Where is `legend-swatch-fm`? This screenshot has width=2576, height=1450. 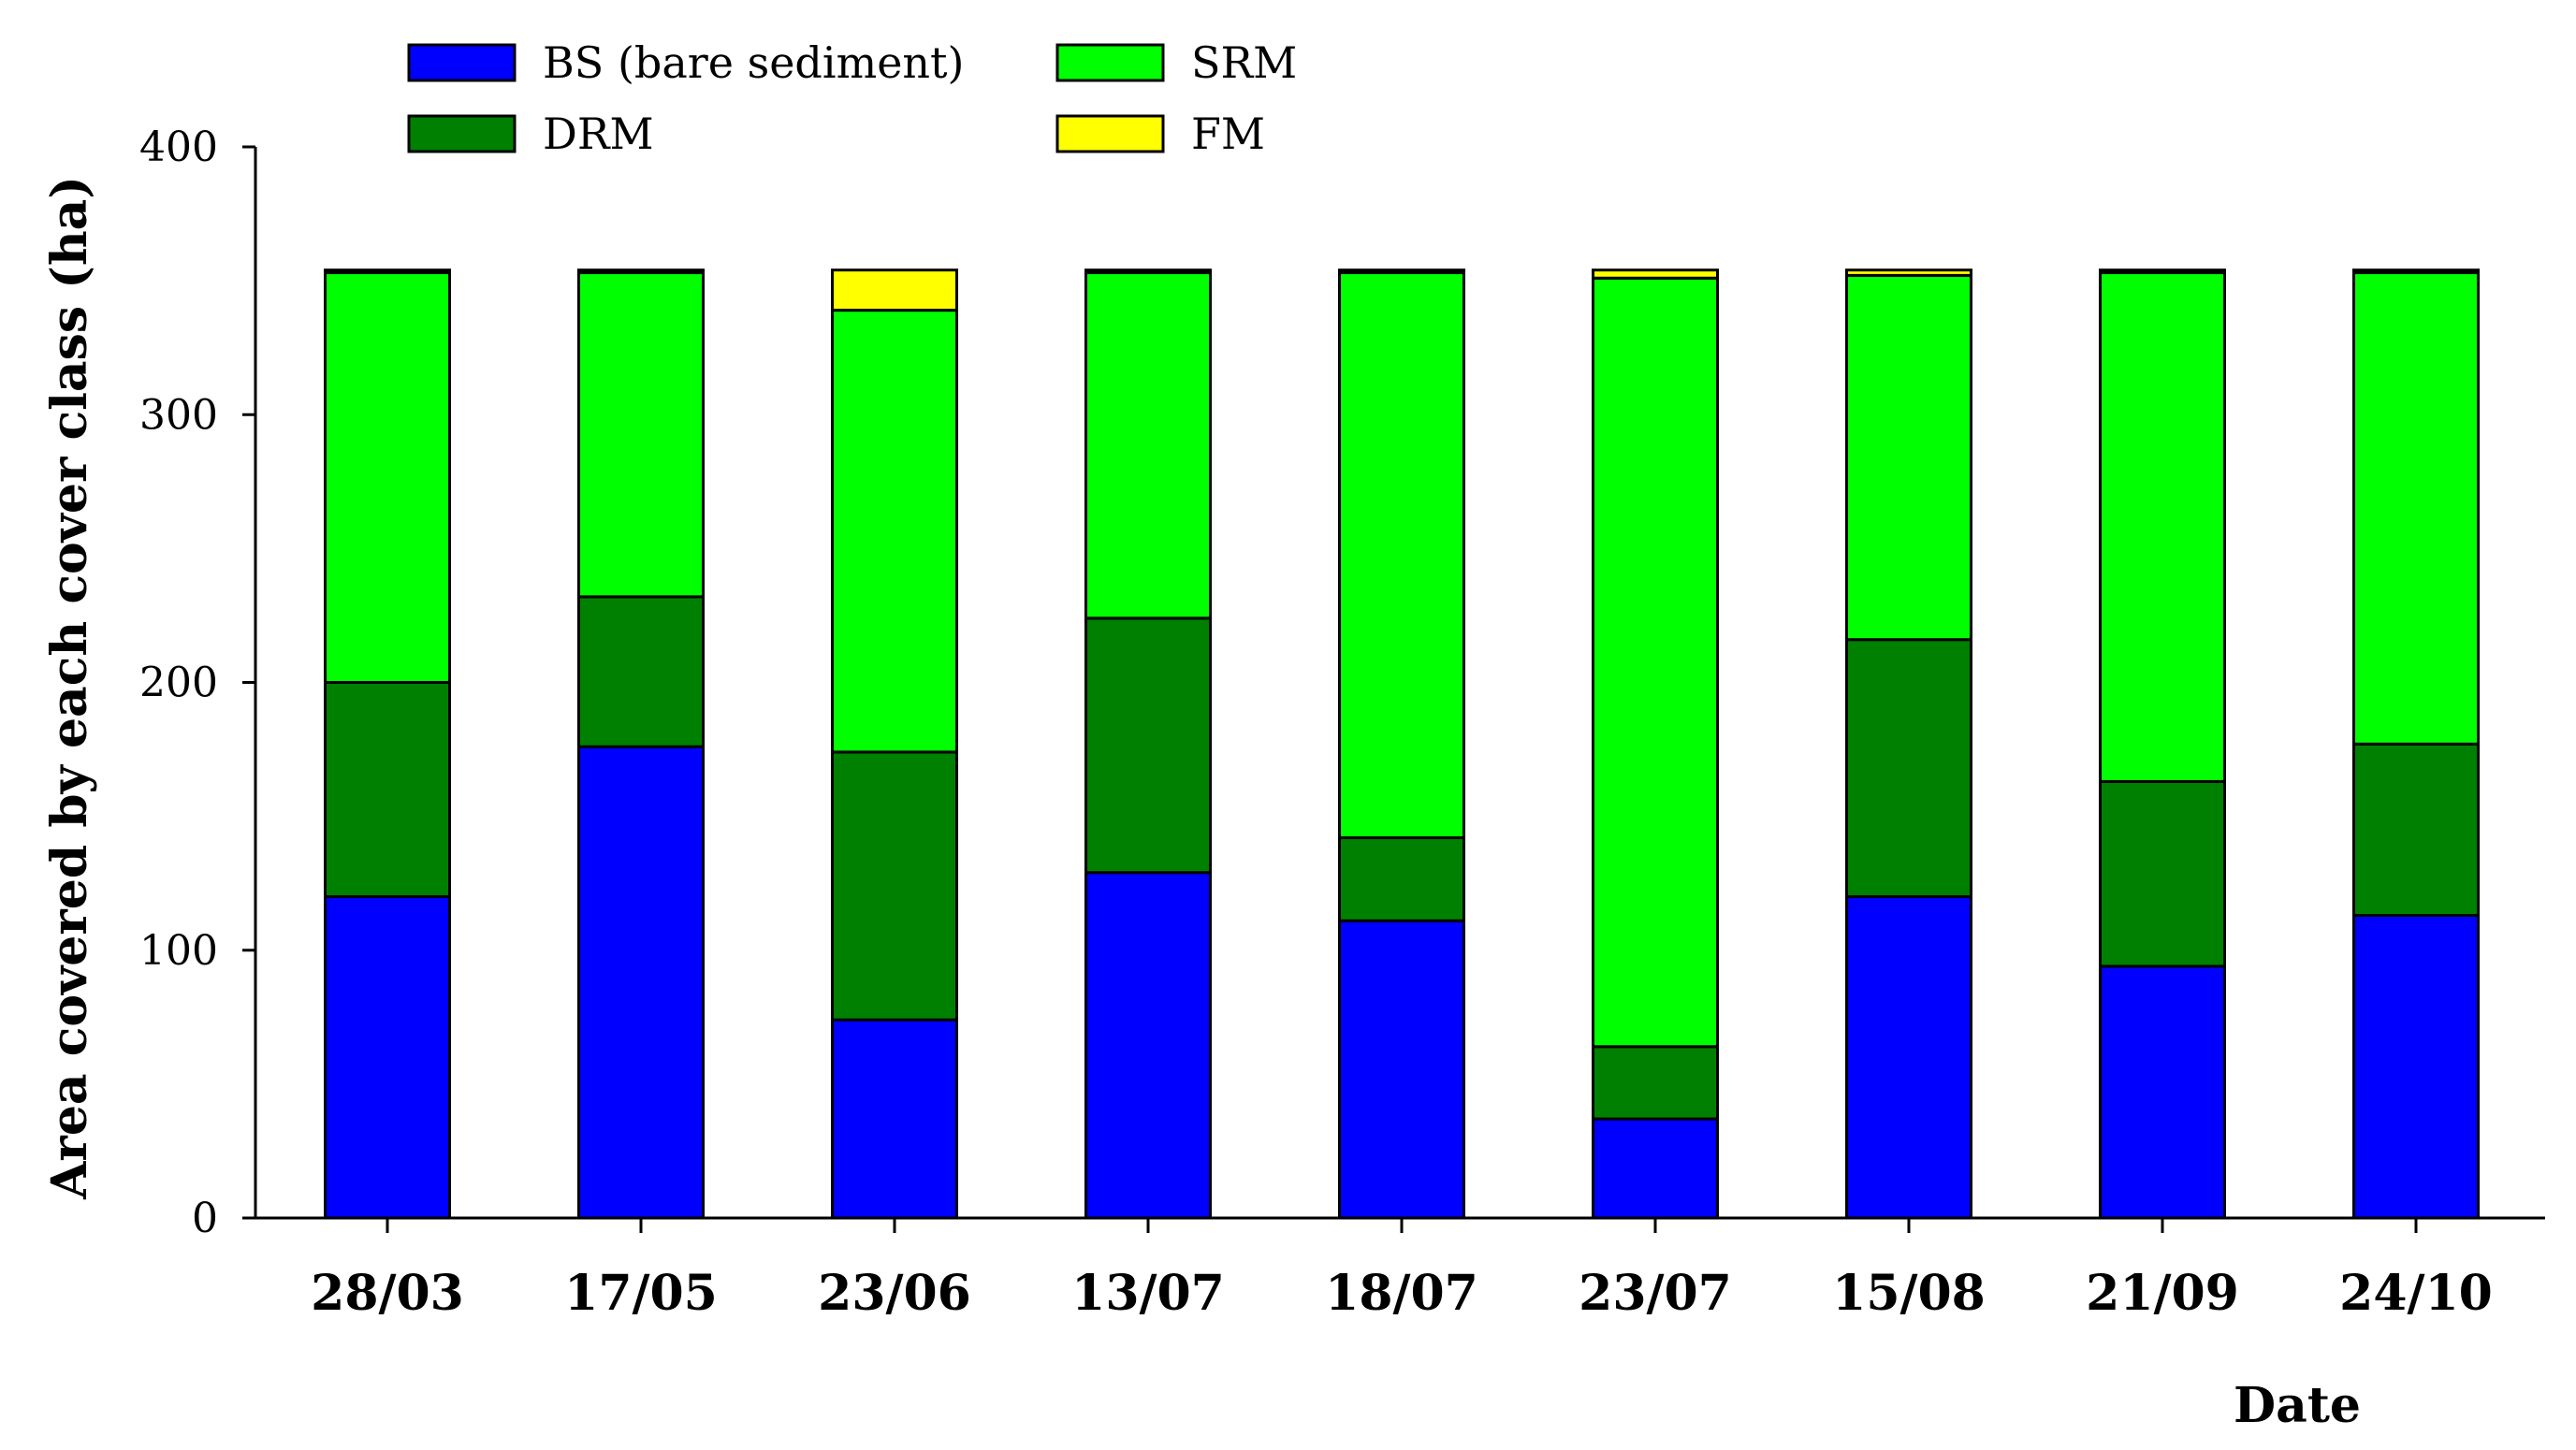 legend-swatch-fm is located at coordinates (1110, 133).